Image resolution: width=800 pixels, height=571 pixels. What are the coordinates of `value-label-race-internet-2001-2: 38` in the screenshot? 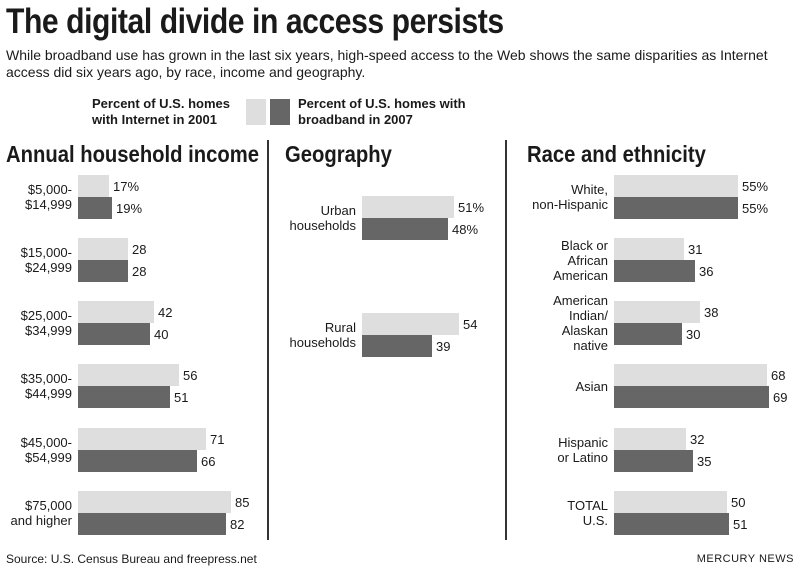 It's located at (711, 312).